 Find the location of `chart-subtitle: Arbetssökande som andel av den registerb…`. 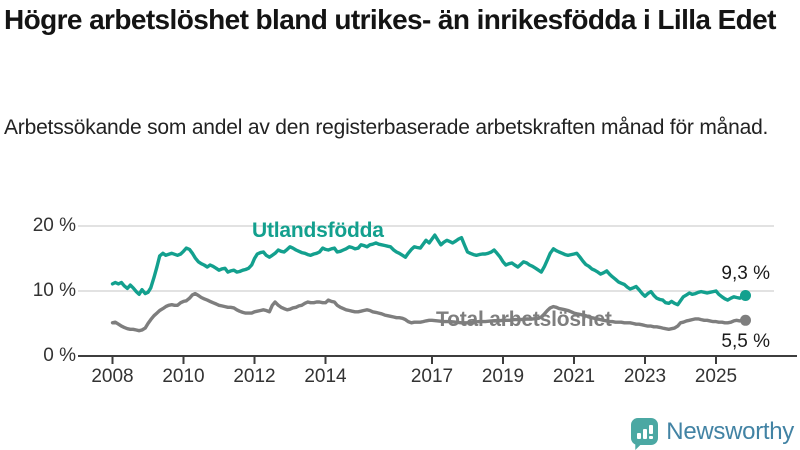

chart-subtitle: Arbetssökande som andel av den registerb… is located at coordinates (386, 127).